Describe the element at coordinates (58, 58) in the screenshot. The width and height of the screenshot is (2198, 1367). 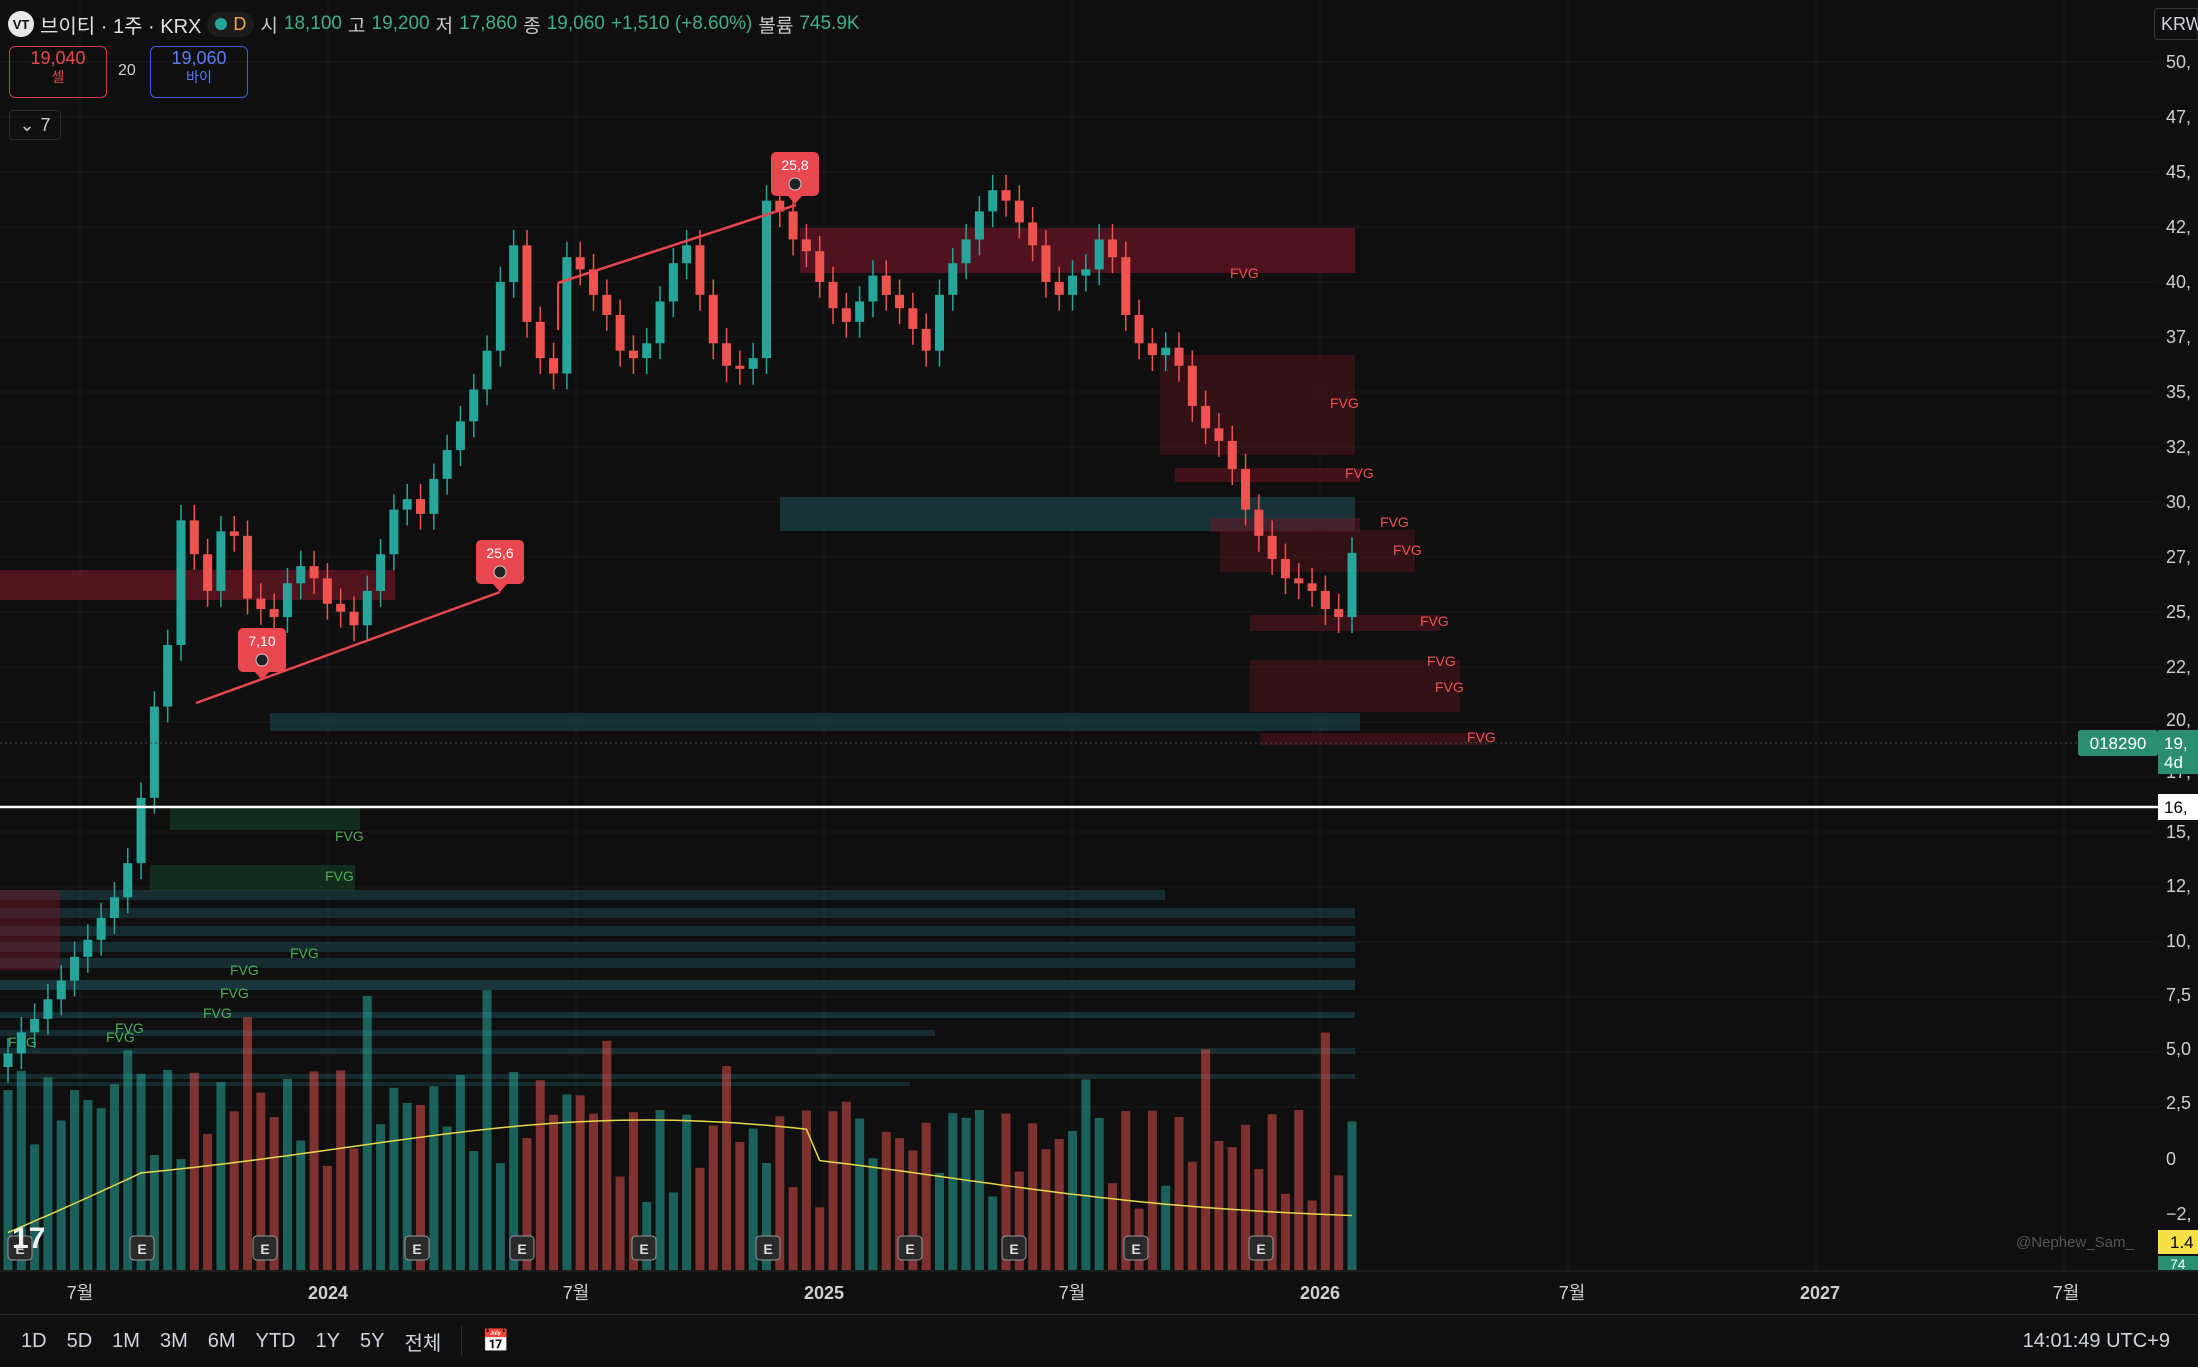
I see `sell-price: 19,040` at that location.